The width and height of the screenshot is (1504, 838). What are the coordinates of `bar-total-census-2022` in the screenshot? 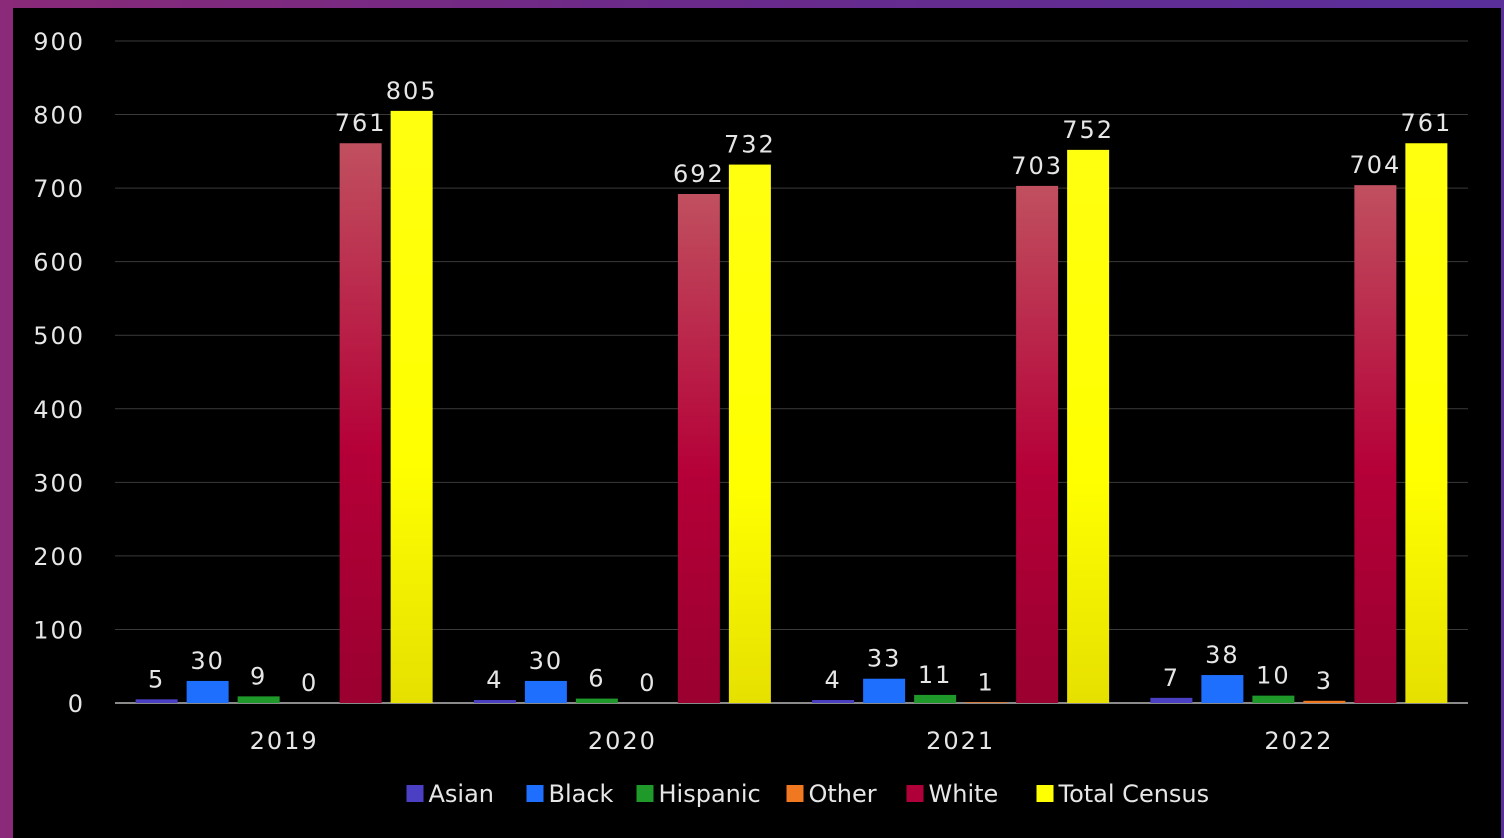 It's located at (1426, 423).